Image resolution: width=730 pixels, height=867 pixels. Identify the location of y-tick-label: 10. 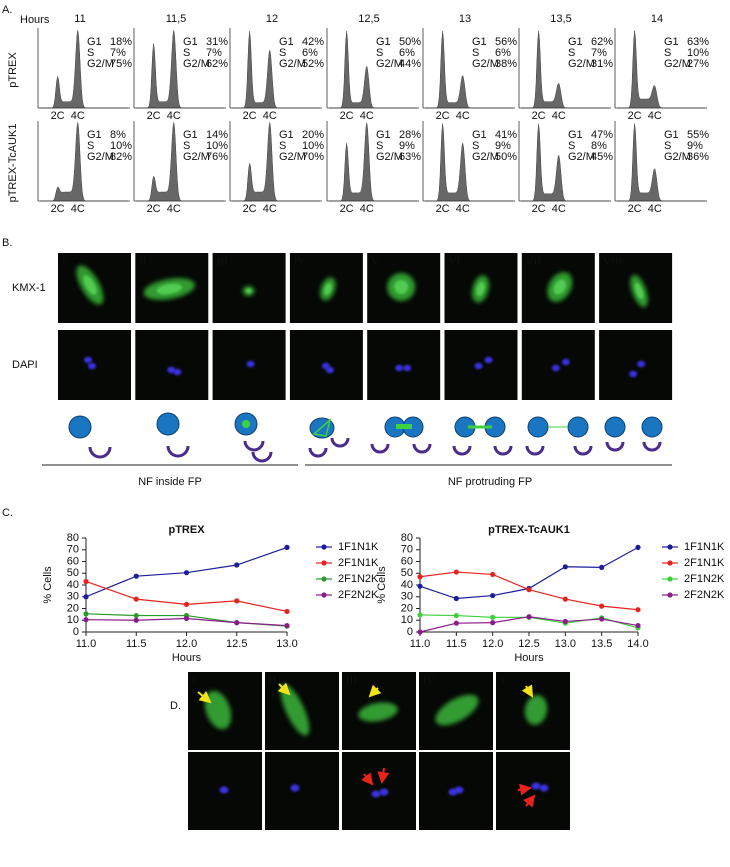
(407, 620).